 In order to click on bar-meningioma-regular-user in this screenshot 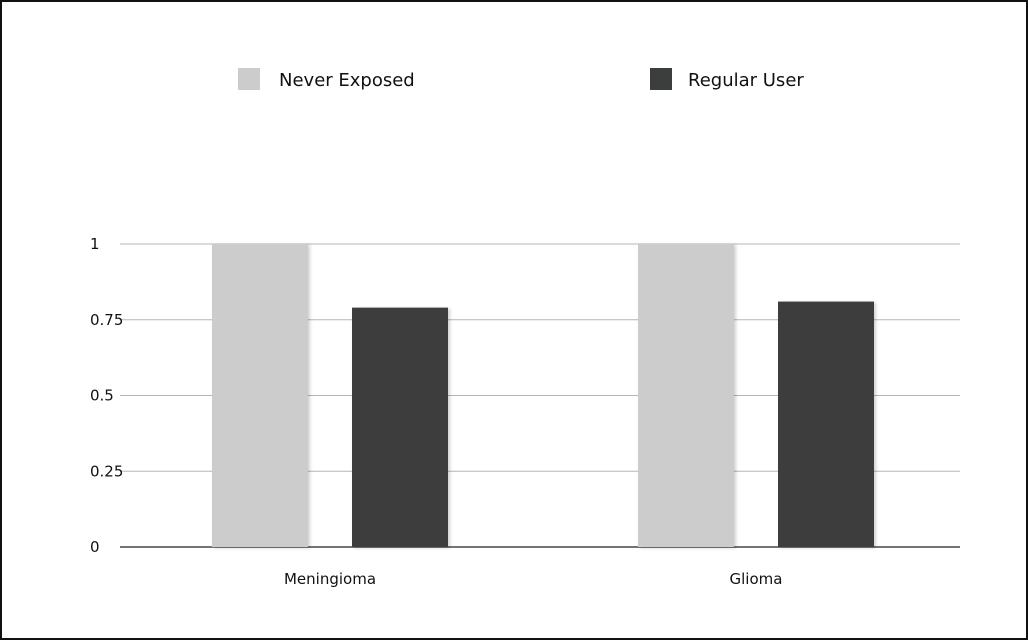, I will do `click(400, 427)`.